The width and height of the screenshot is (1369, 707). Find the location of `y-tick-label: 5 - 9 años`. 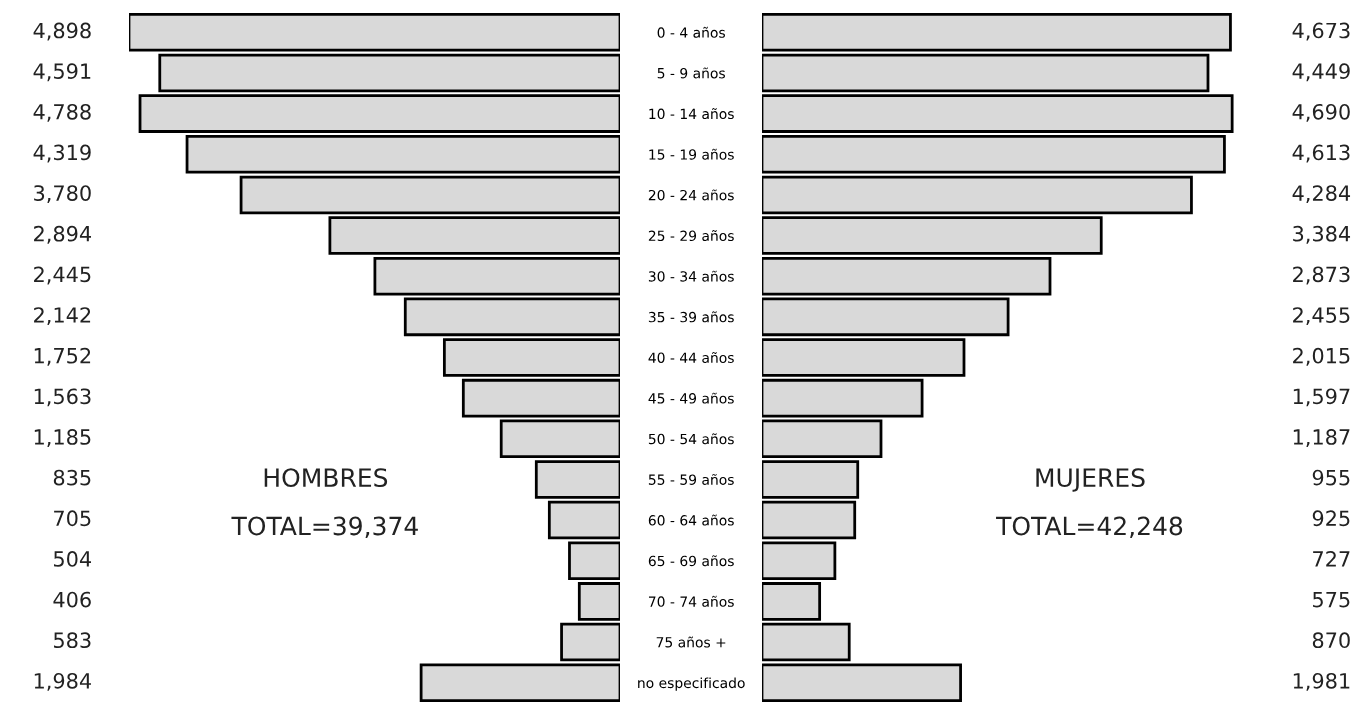

y-tick-label: 5 - 9 años is located at coordinates (691, 73).